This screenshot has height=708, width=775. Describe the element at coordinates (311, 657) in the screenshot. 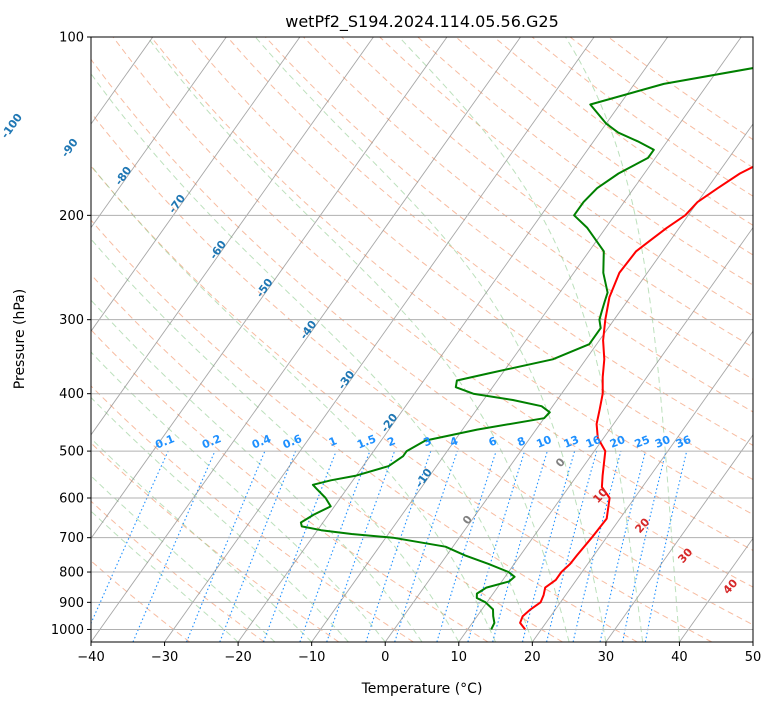

I see `x-tick-label: −10` at that location.